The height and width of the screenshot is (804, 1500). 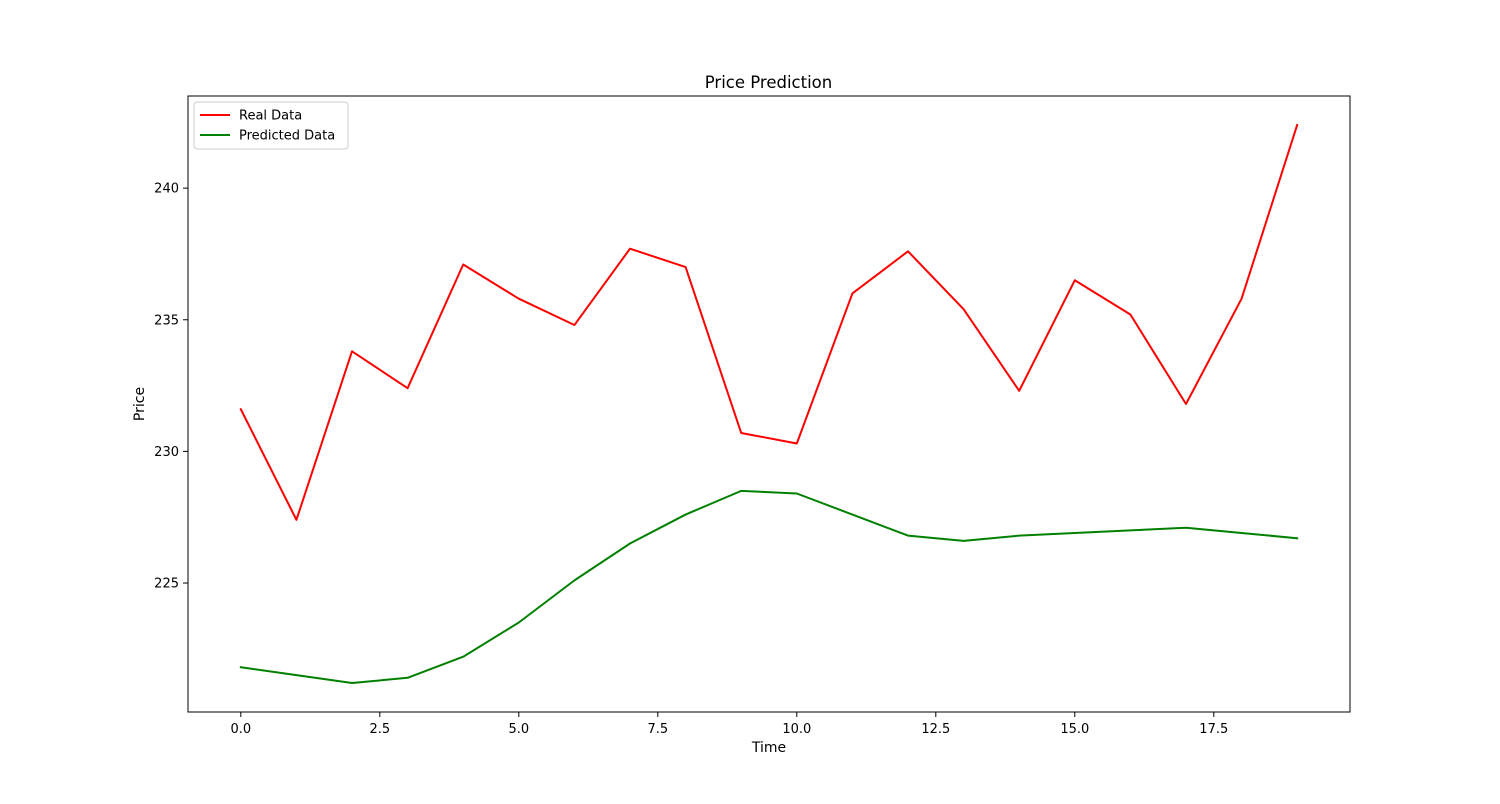 I want to click on legend: Real Data Predicted Data, so click(x=271, y=125).